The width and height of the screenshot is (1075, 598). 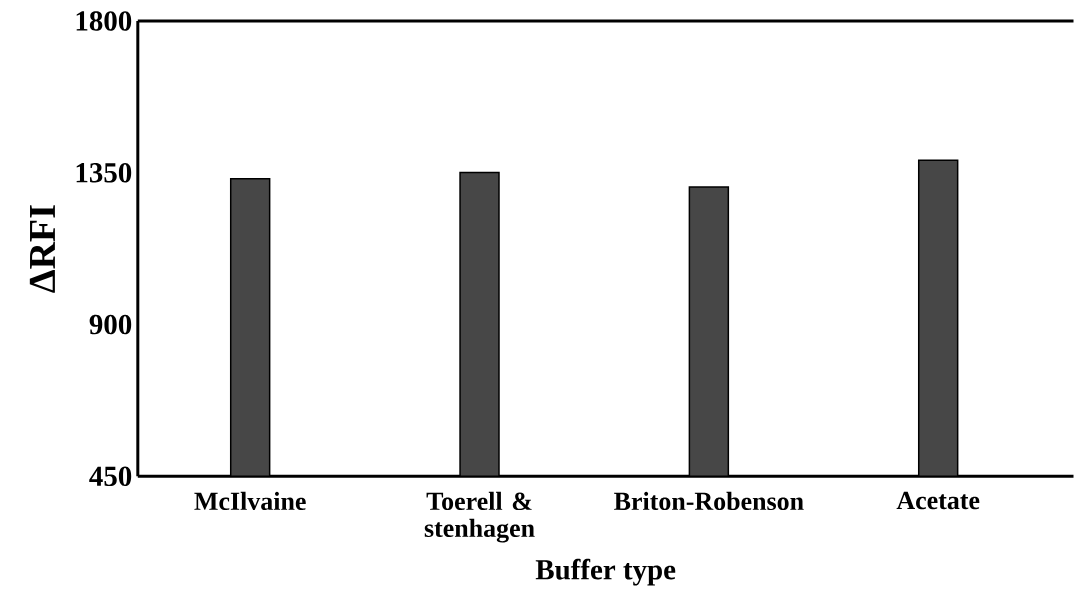 What do you see at coordinates (104, 21) in the screenshot?
I see `y-tick-label: 1800` at bounding box center [104, 21].